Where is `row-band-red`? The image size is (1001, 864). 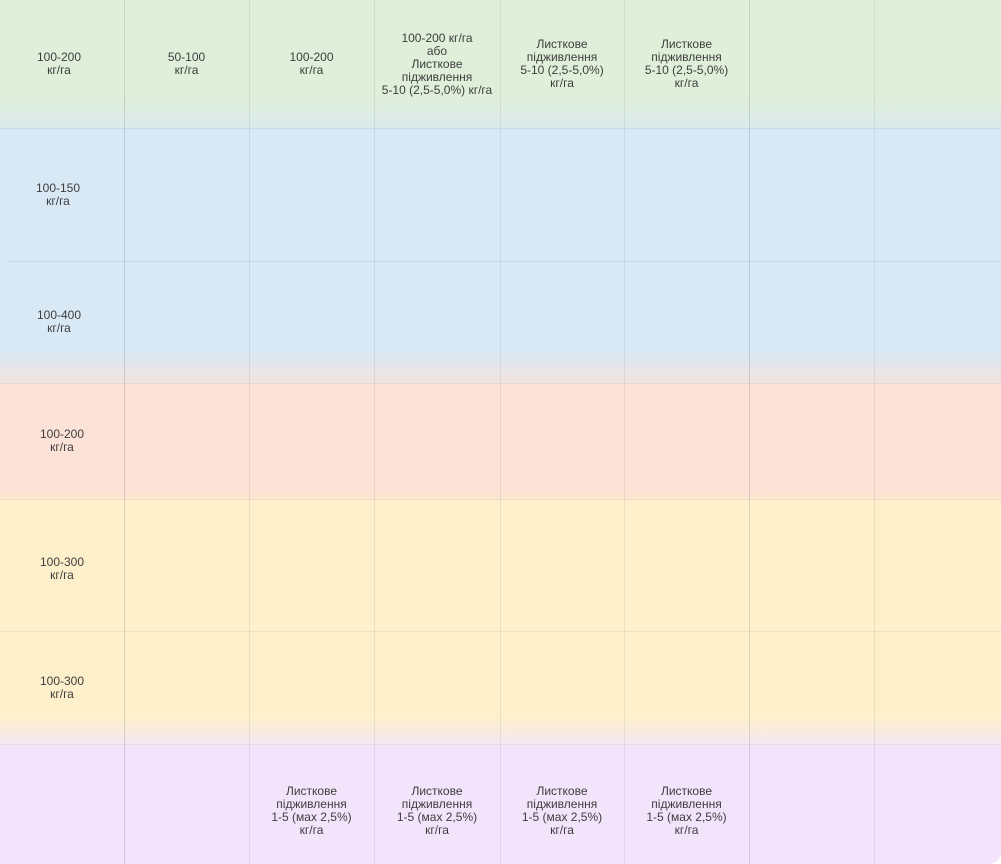 row-band-red is located at coordinates (500, 442).